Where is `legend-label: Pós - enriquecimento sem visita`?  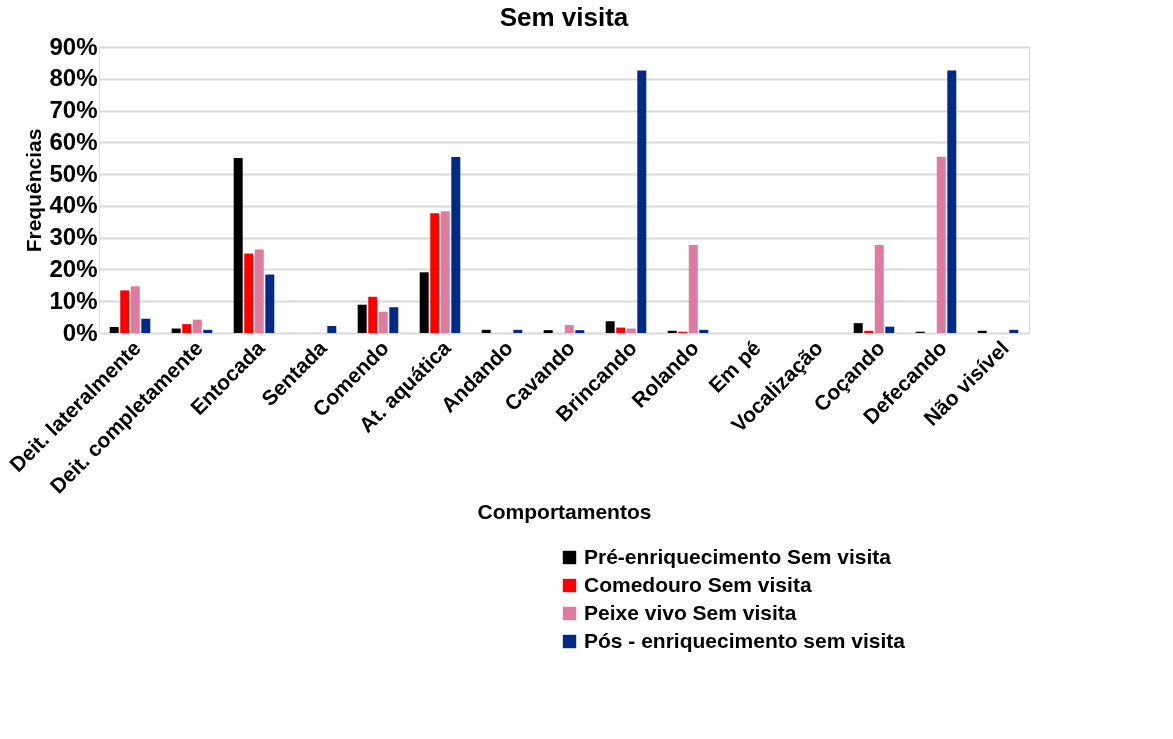 legend-label: Pós - enriquecimento sem visita is located at coordinates (745, 640).